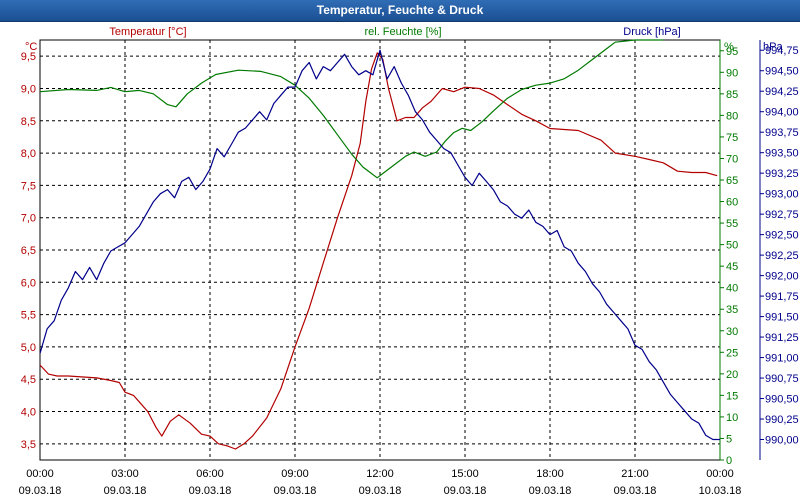 The image size is (800, 500). What do you see at coordinates (782, 236) in the screenshot?
I see `pressure-tick-label: 992,50` at bounding box center [782, 236].